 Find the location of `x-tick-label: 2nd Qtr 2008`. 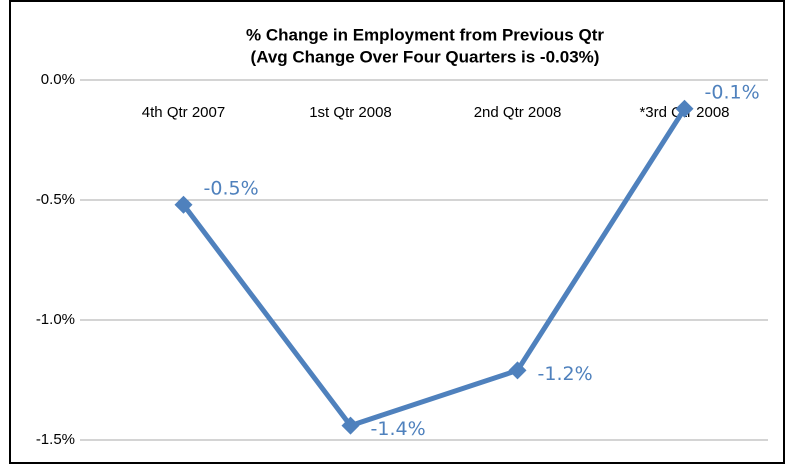

x-tick-label: 2nd Qtr 2008 is located at coordinates (518, 112).